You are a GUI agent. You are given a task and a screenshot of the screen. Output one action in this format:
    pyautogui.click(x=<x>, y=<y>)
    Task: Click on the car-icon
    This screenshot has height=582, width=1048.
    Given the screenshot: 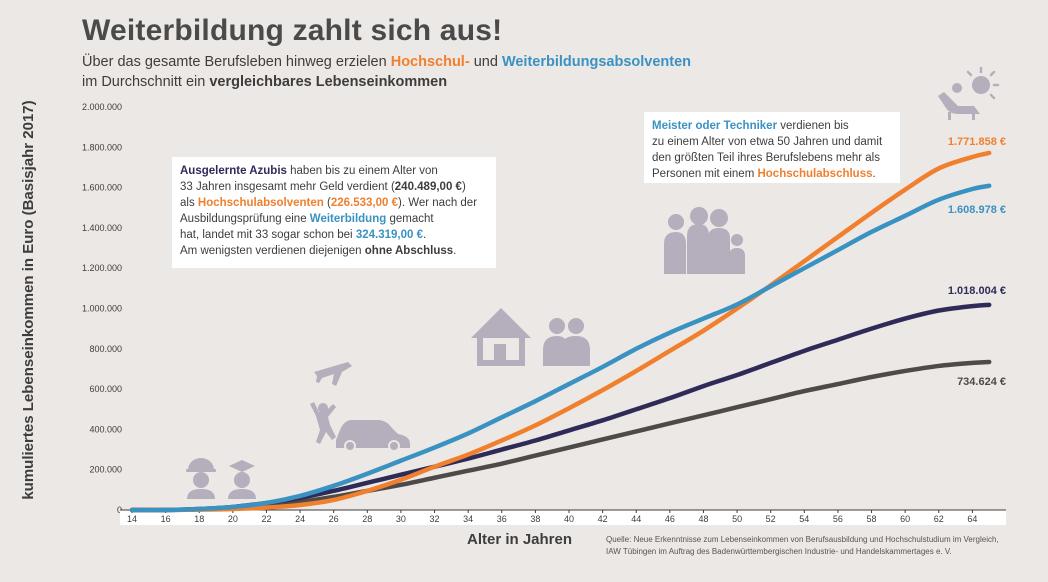 What is the action you would take?
    pyautogui.click(x=373, y=436)
    